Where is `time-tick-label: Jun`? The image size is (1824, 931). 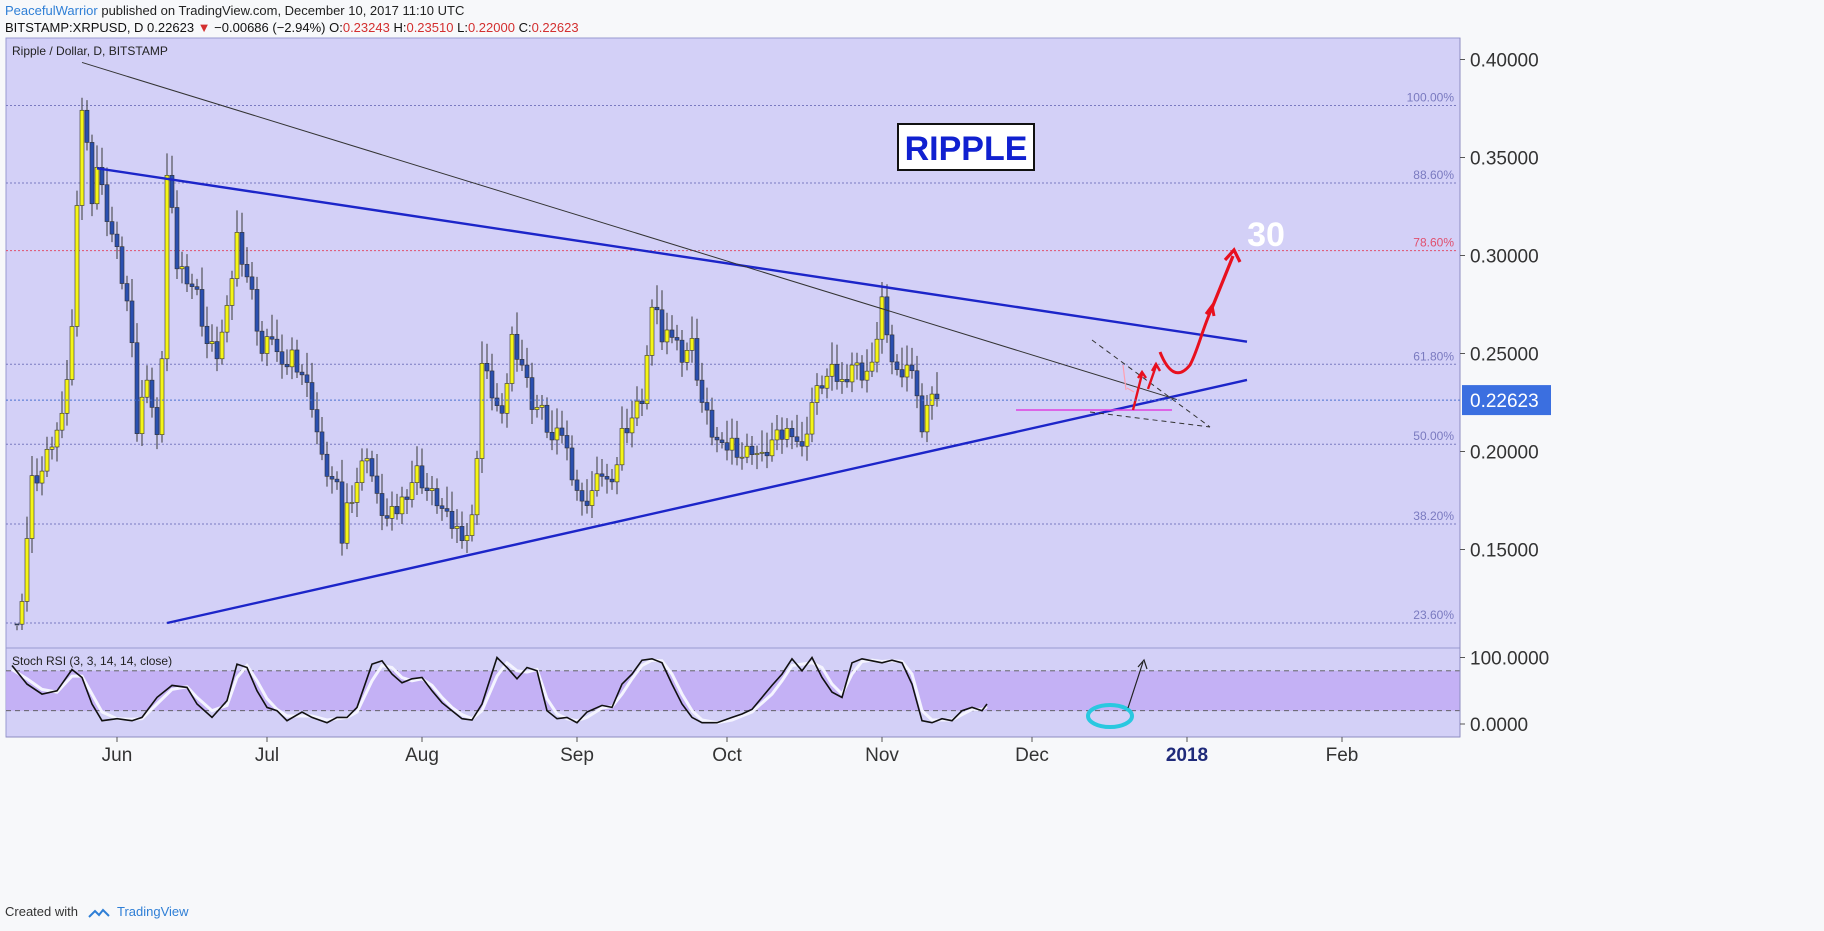 time-tick-label: Jun is located at coordinates (117, 755).